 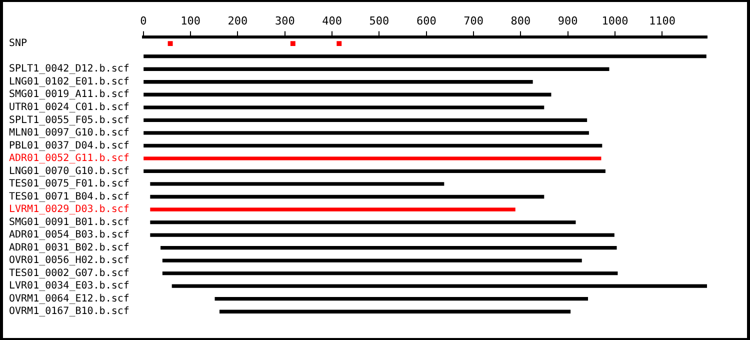 I want to click on x-tick-label: 1100, so click(x=662, y=21).